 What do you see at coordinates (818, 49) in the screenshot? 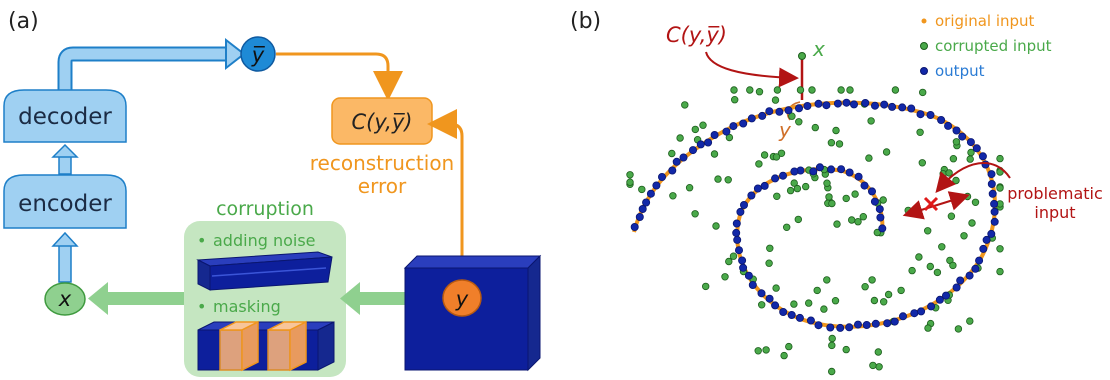
I see `x-label-b: x` at bounding box center [818, 49].